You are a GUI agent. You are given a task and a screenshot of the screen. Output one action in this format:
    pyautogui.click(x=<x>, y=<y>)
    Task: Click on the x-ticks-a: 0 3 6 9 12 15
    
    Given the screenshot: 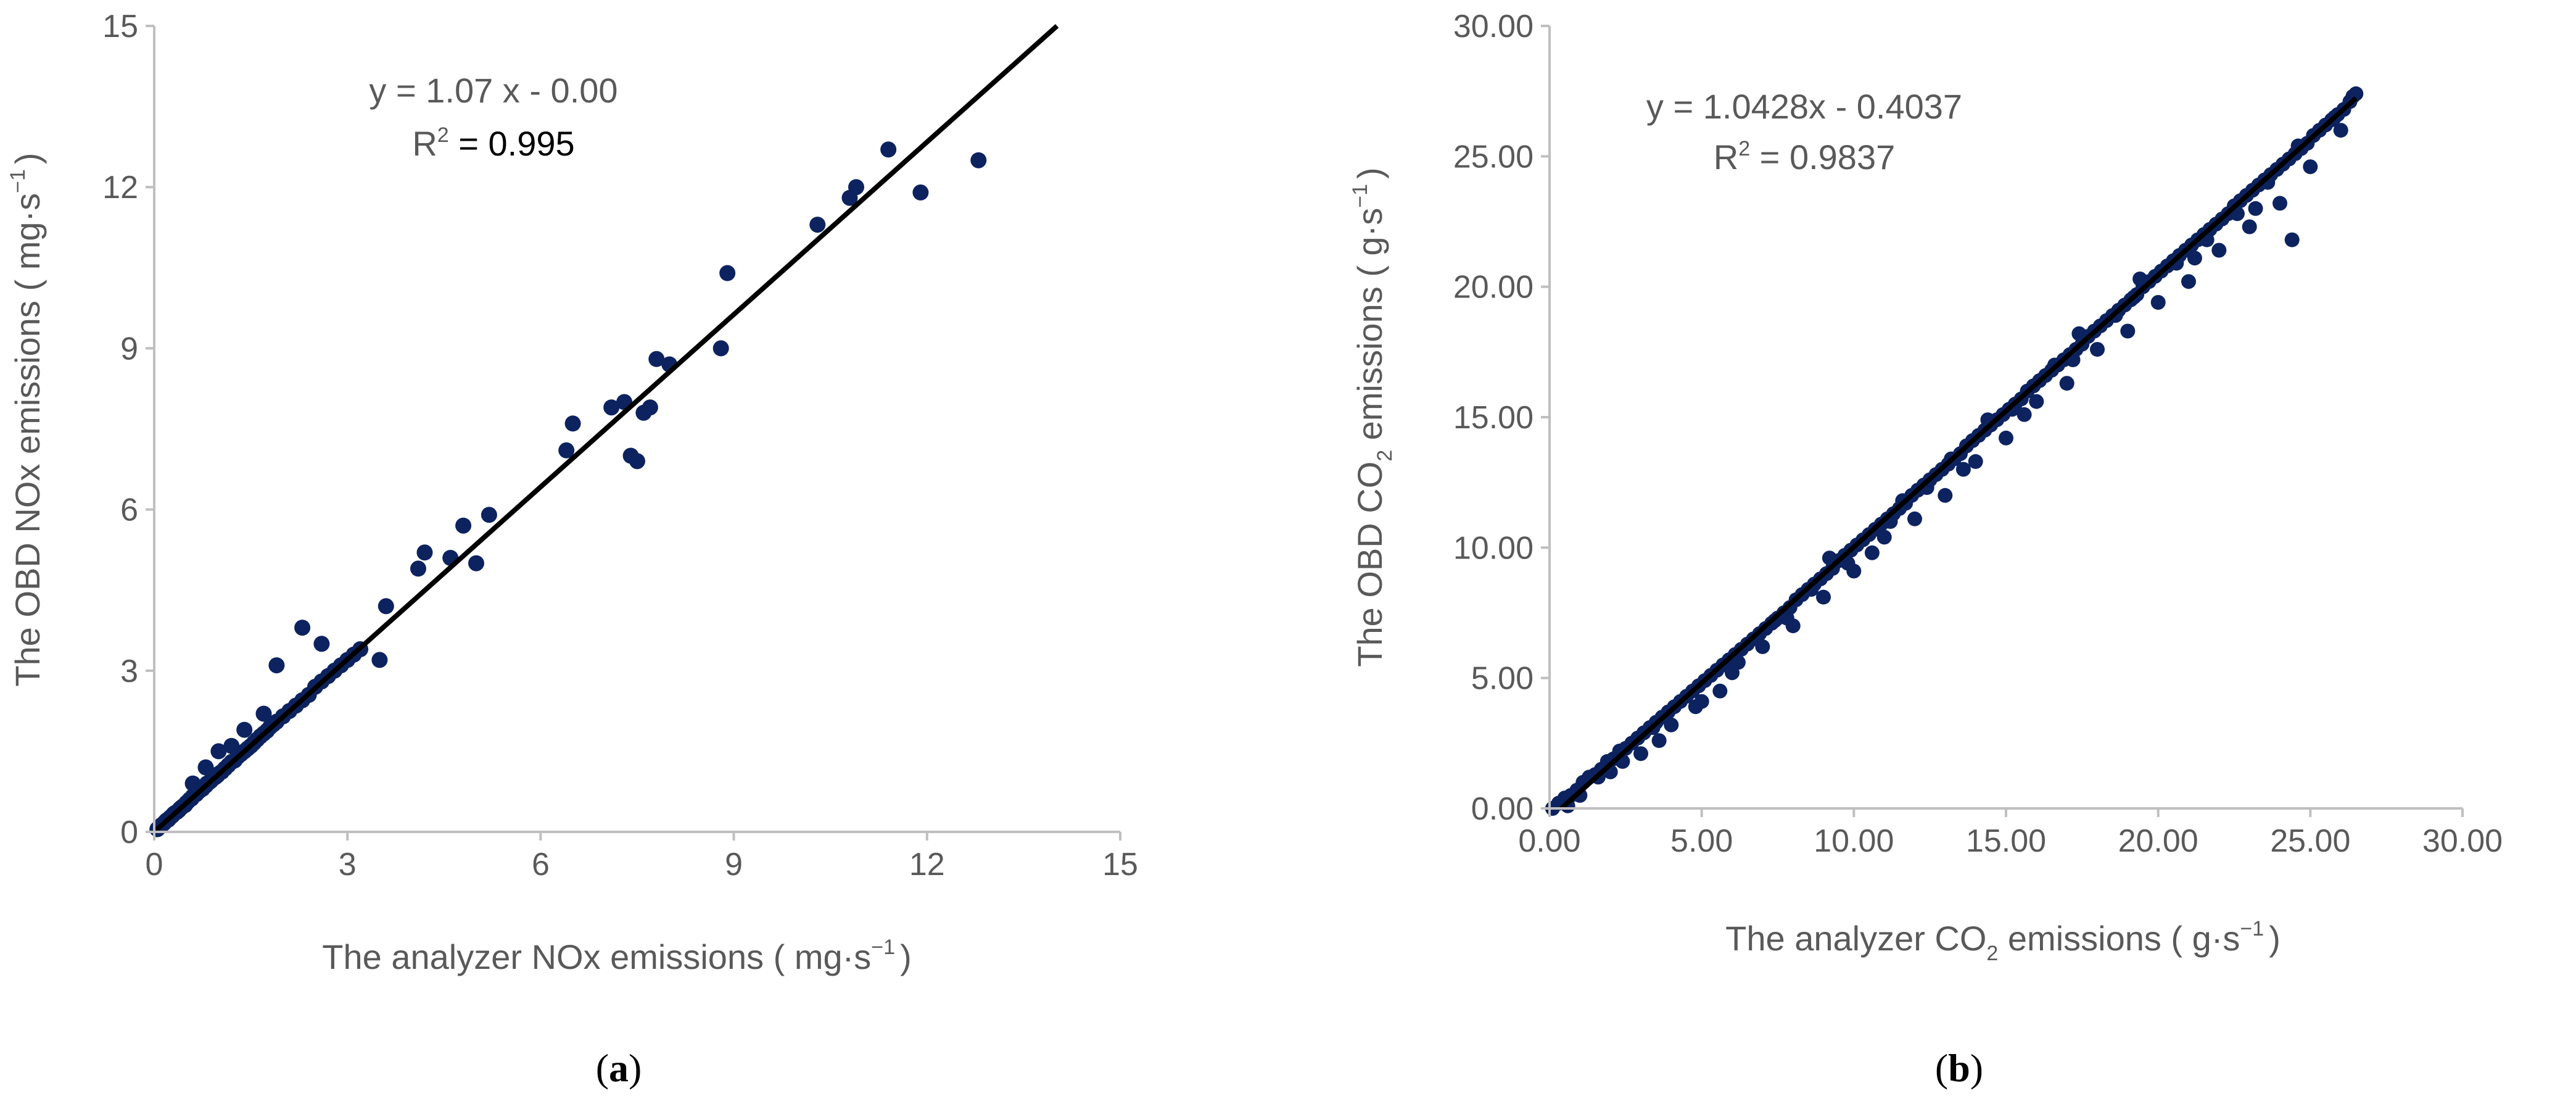 What is the action you would take?
    pyautogui.click(x=642, y=857)
    